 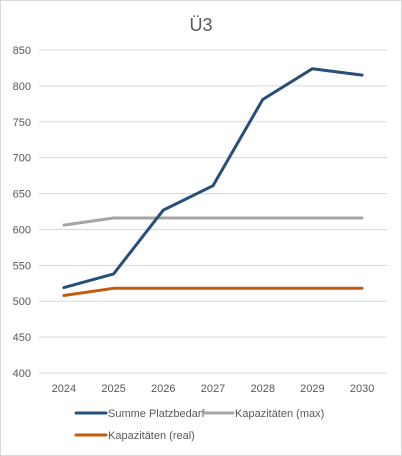 What do you see at coordinates (22, 159) in the screenshot?
I see `y-tick-label: 700` at bounding box center [22, 159].